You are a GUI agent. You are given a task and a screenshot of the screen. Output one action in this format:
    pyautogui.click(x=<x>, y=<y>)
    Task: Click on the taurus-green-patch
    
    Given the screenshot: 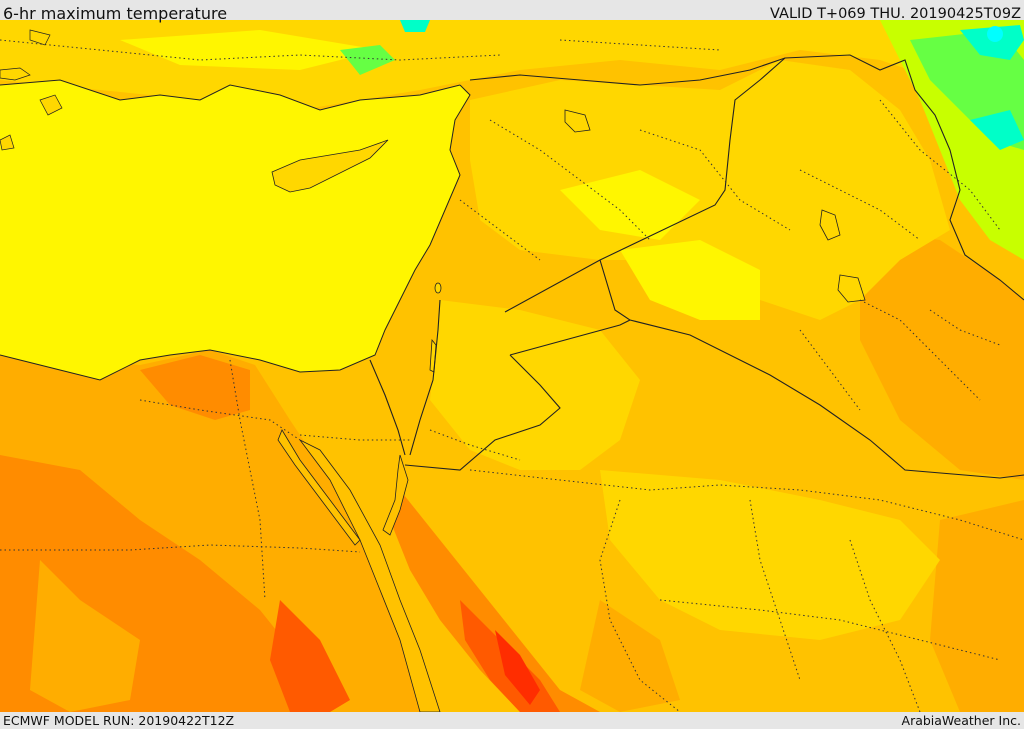 What is the action you would take?
    pyautogui.click(x=367, y=60)
    